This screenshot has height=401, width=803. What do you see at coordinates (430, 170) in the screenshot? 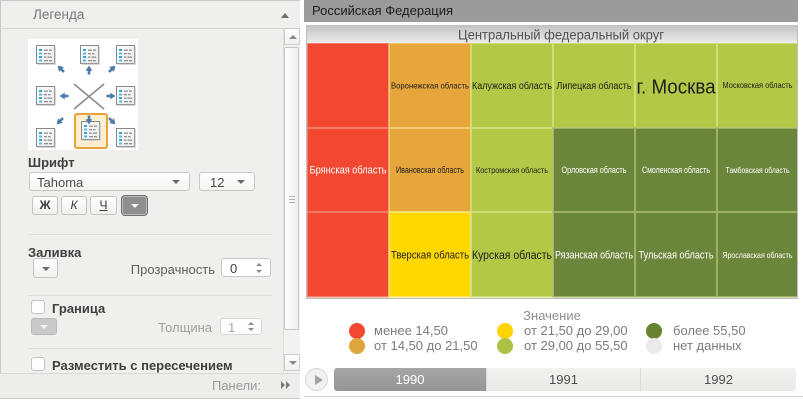
I see `svg-text: Ивановская область` at bounding box center [430, 170].